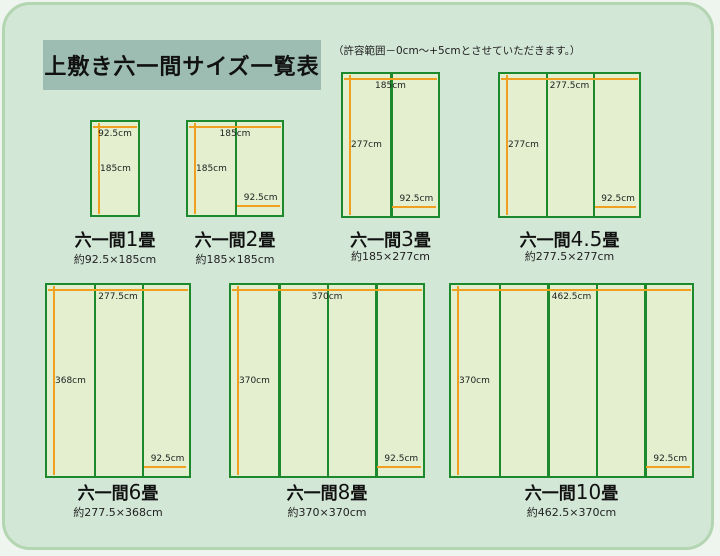  I want to click on width-label: 462.5cm, so click(571, 297).